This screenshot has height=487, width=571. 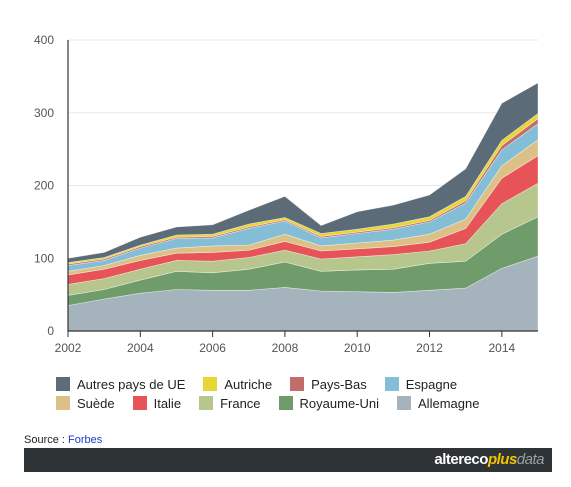 I want to click on y-tick-label: 100, so click(x=44, y=258).